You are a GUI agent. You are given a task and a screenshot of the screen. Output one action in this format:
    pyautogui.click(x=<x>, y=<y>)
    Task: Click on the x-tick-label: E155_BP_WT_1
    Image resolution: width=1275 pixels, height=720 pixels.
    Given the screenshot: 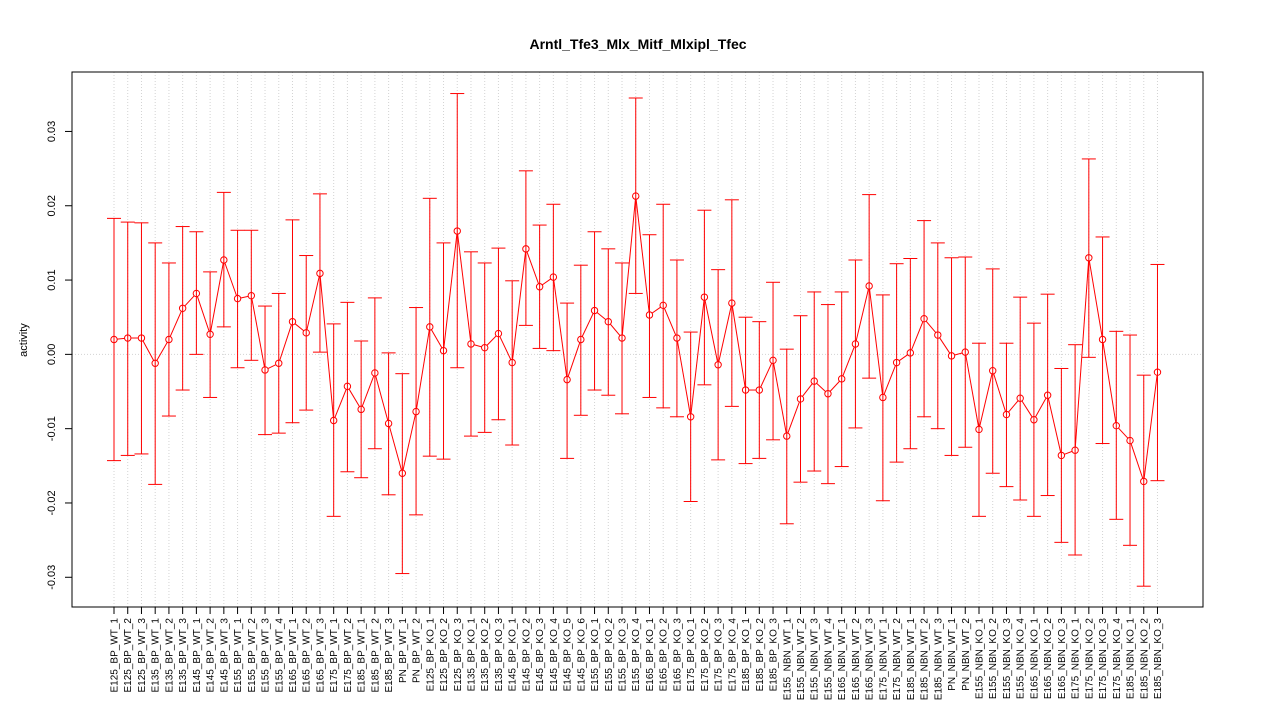 What is the action you would take?
    pyautogui.click(x=238, y=655)
    